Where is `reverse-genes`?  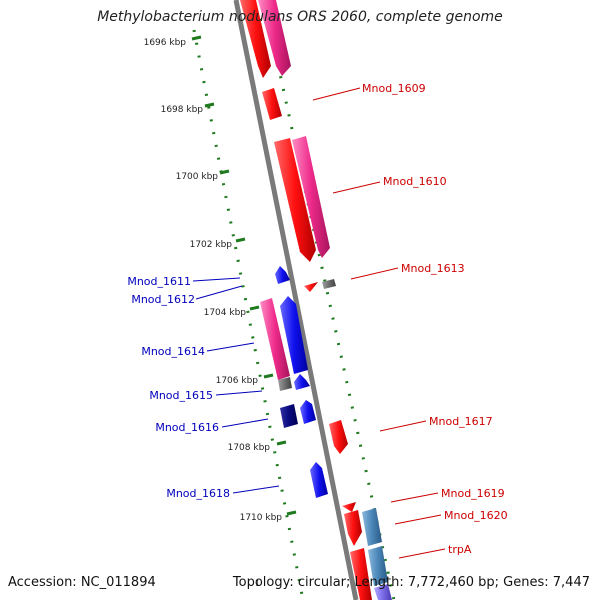
reverse-genes is located at coordinates (294, 382).